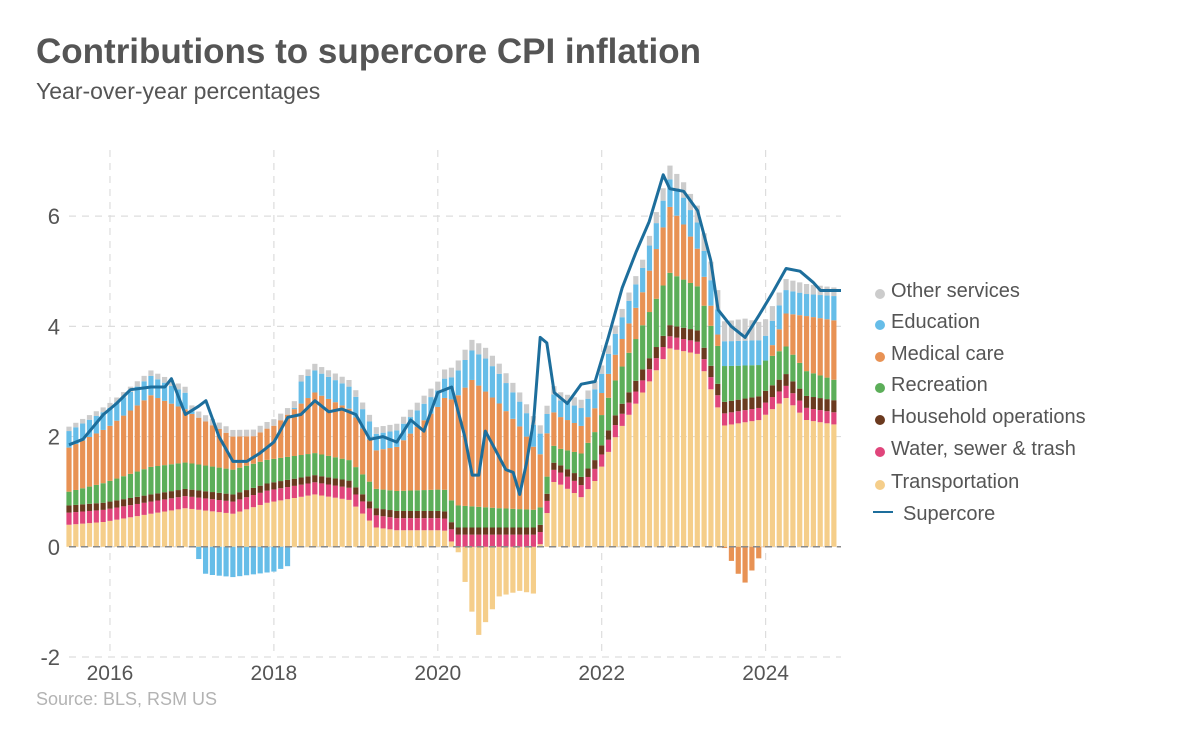 This screenshot has width=1200, height=750. I want to click on x-tick-label: 2022, so click(601, 673).